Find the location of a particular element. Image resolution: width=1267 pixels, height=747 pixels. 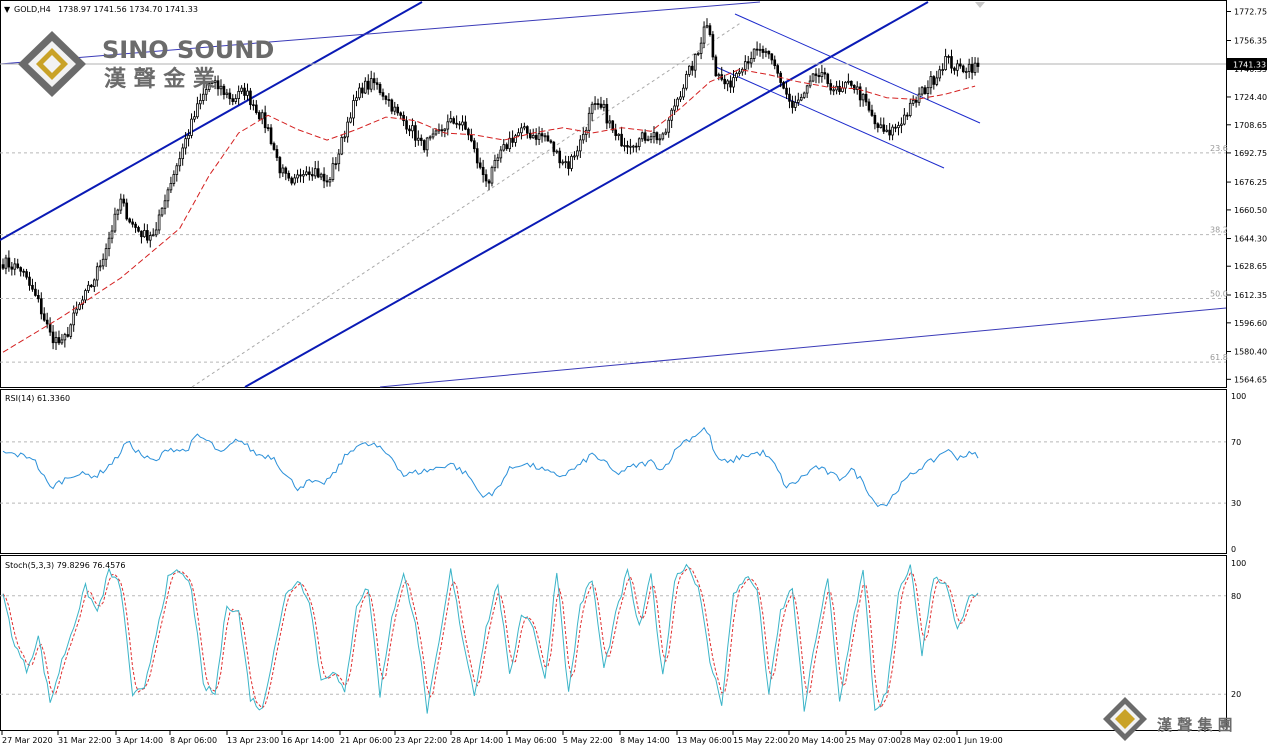

footer-logo is located at coordinates (1125, 719).